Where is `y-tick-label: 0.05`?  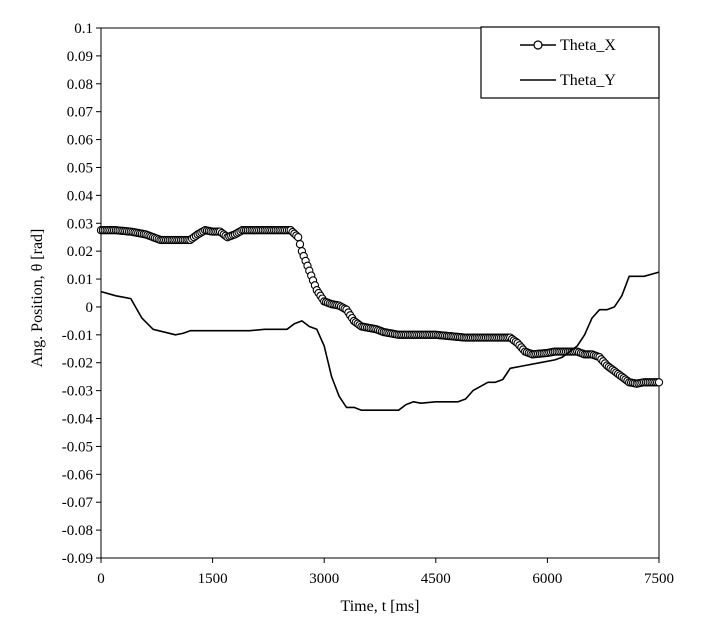 y-tick-label: 0.05 is located at coordinates (80, 168).